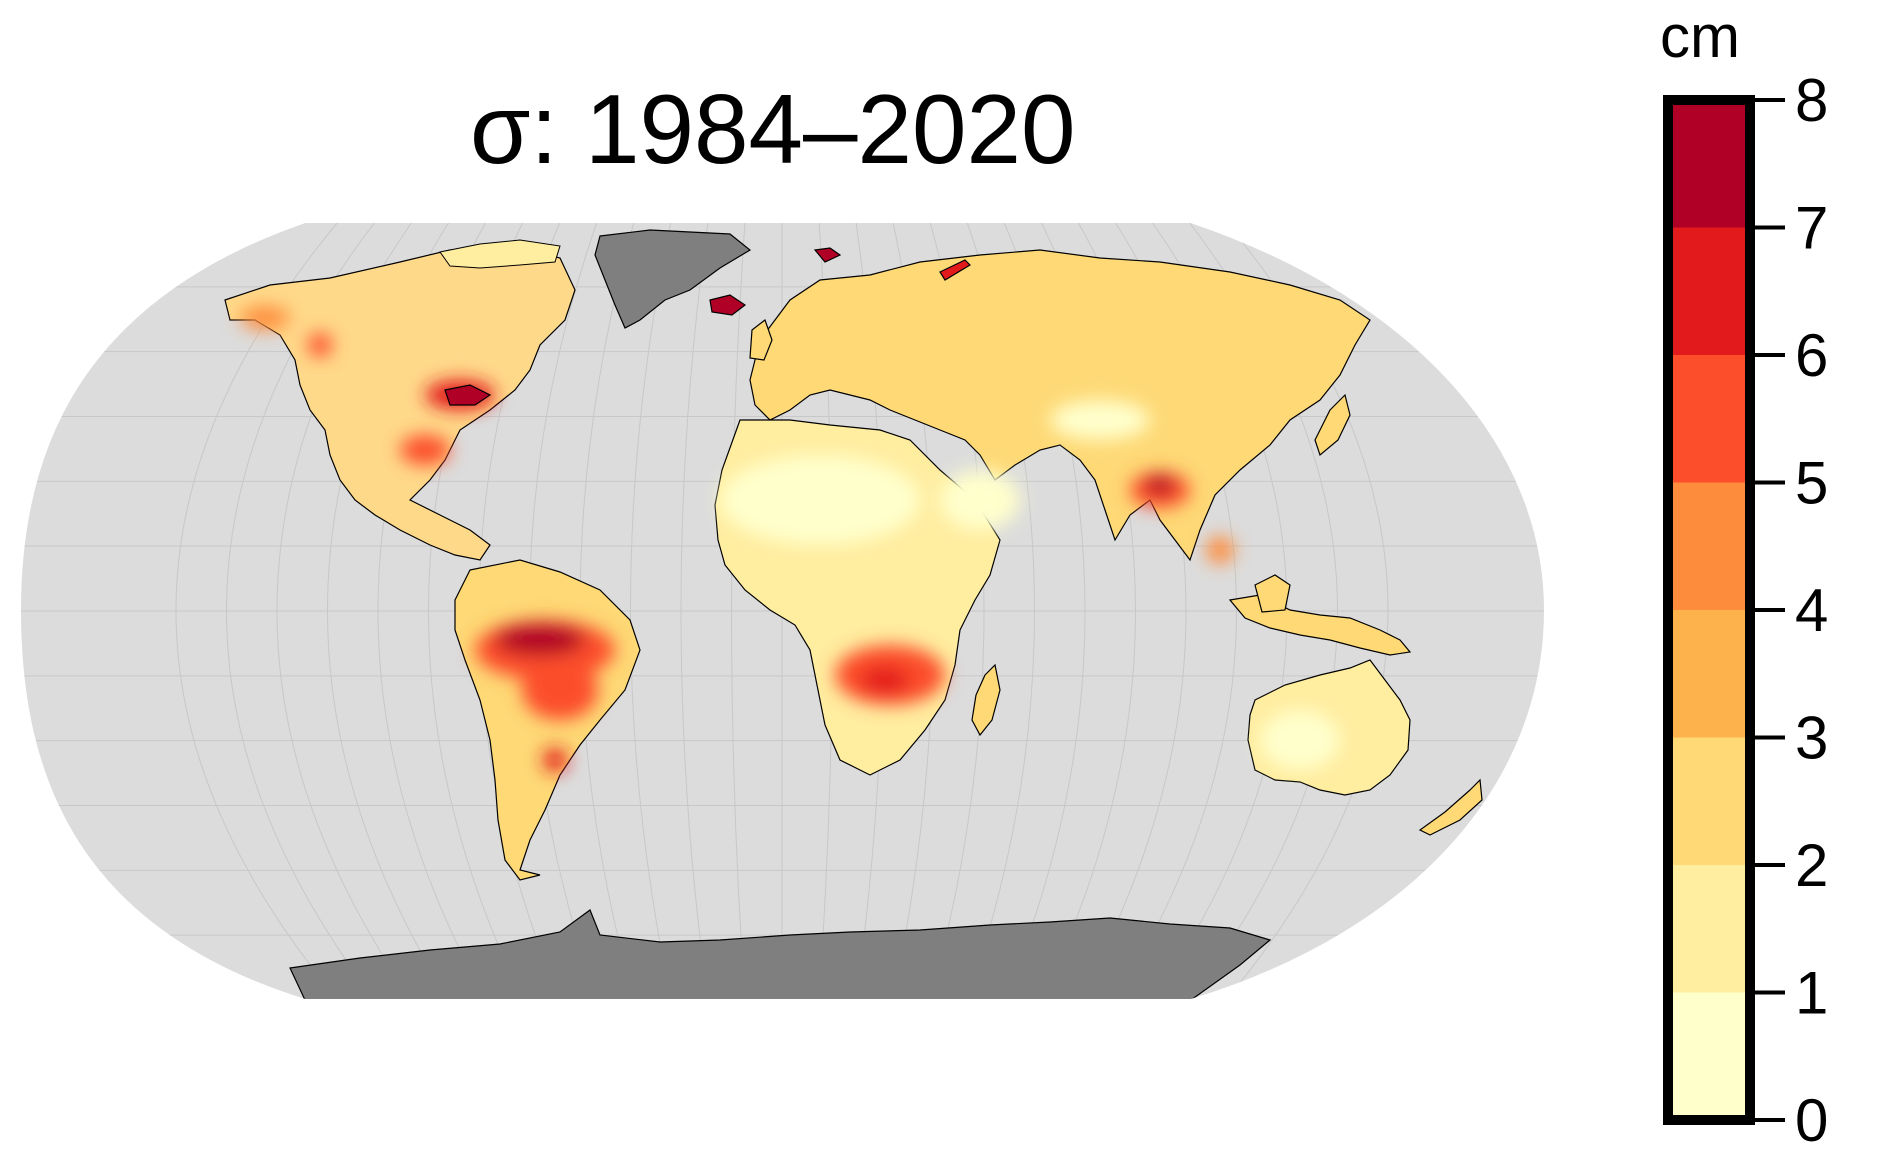 This screenshot has height=1165, width=1892. What do you see at coordinates (1700, 36) in the screenshot?
I see `legend-unit-label: cm` at bounding box center [1700, 36].